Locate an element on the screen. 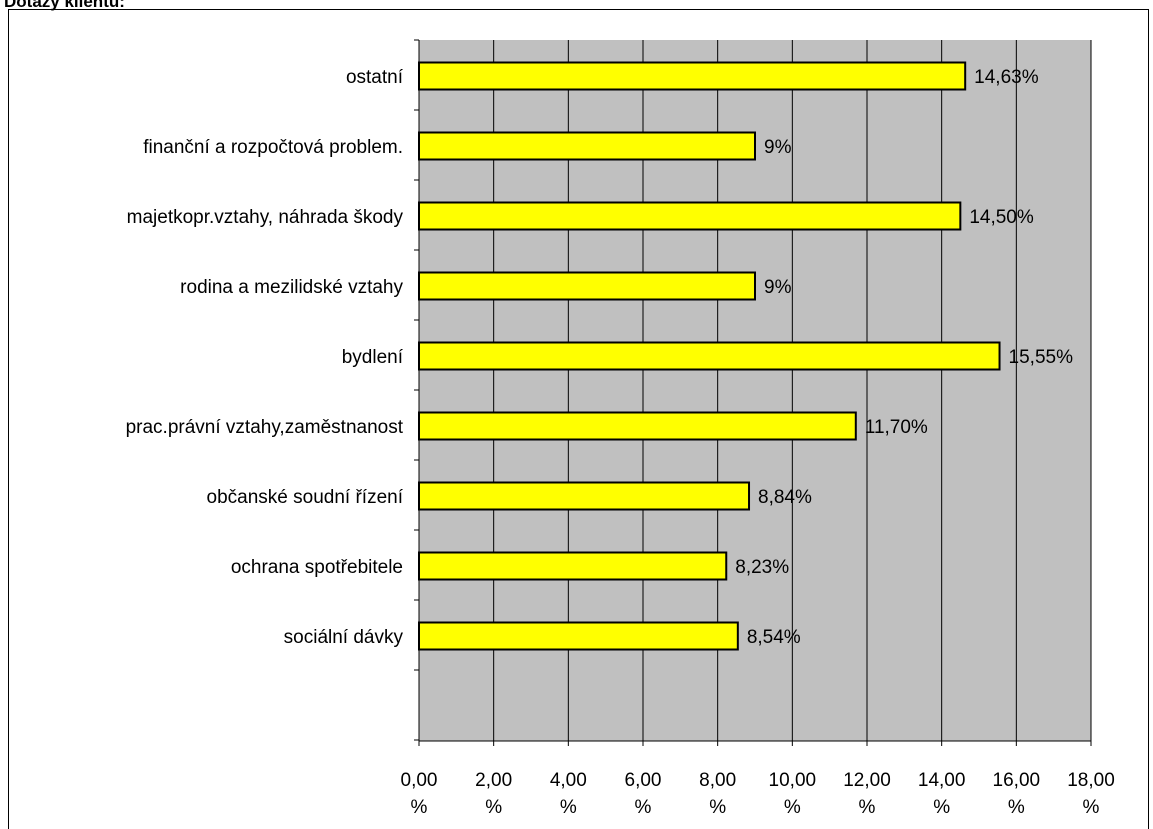 This screenshot has height=829, width=1153. x-tick-label: 6,00 is located at coordinates (643, 780).